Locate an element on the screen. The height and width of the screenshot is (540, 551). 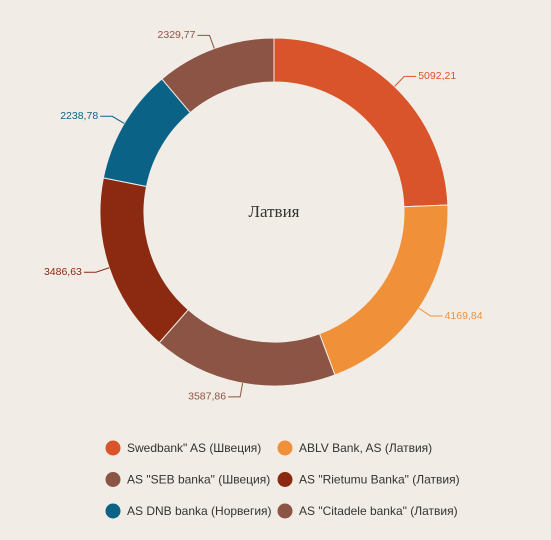
legend-label: Swedbank" AS (Швеция) is located at coordinates (194, 448).